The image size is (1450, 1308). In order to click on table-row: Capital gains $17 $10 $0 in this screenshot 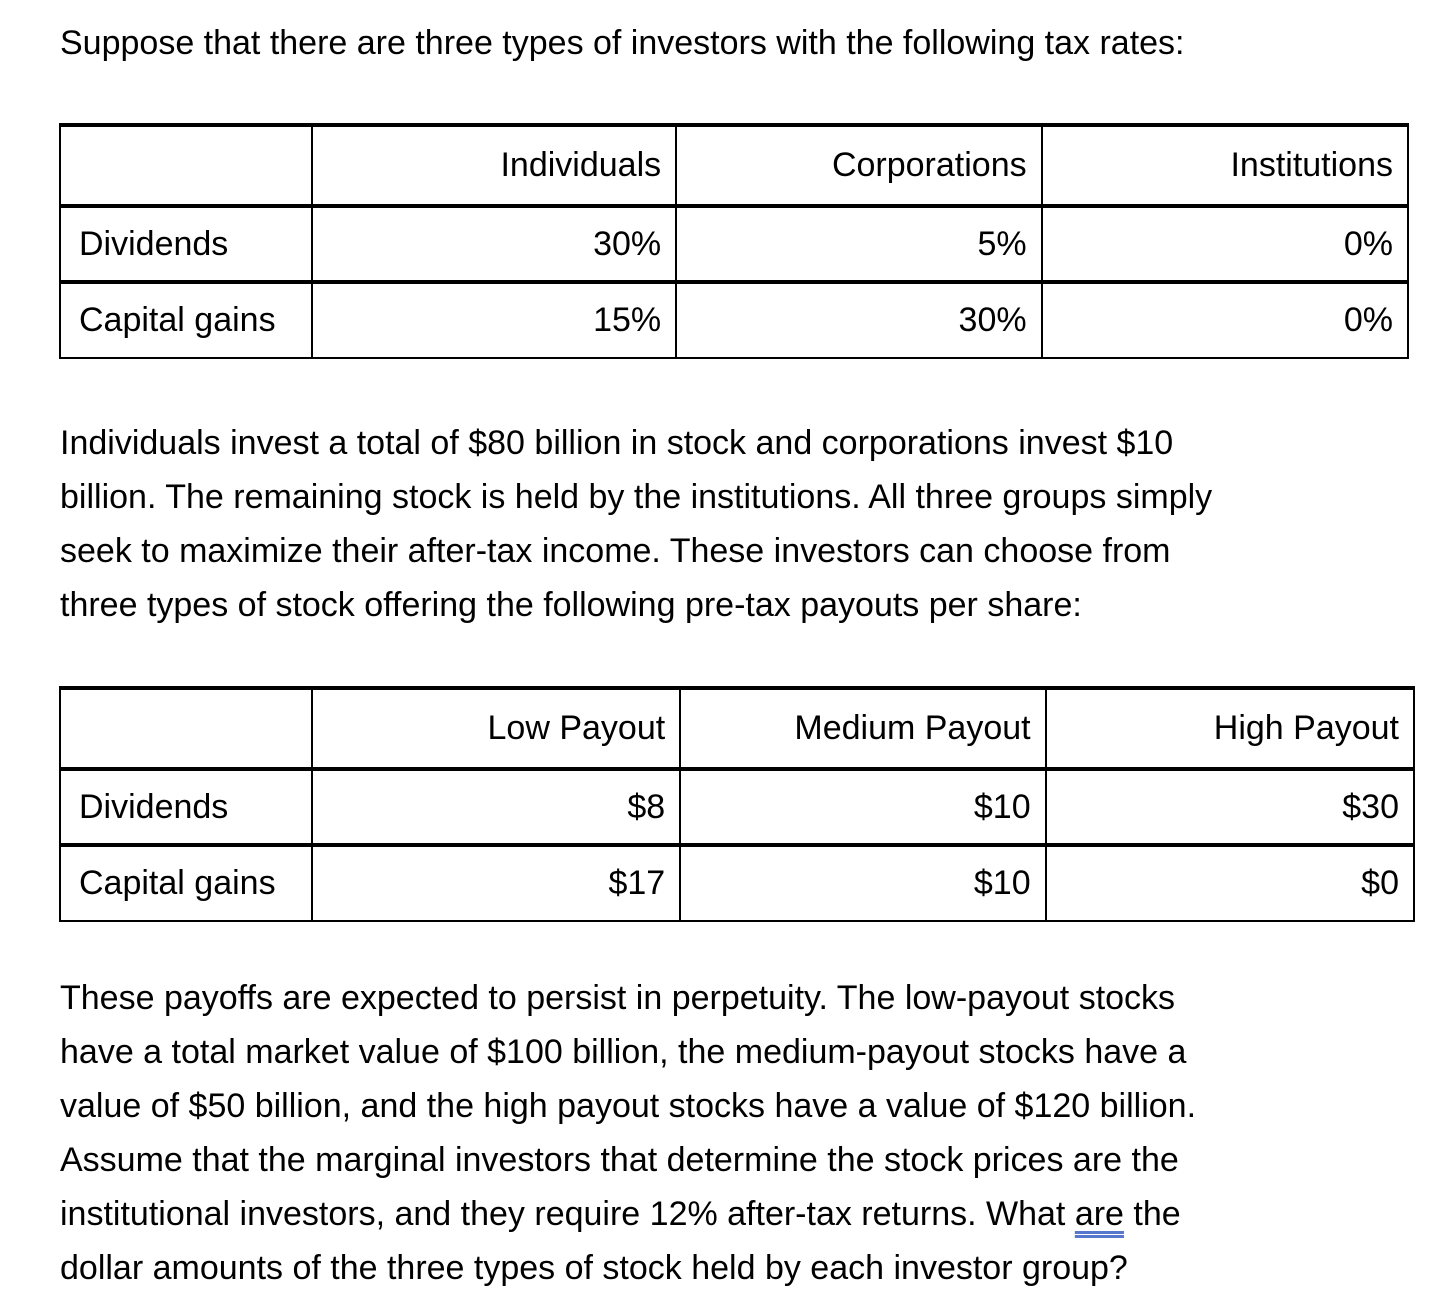, I will do `click(737, 883)`.